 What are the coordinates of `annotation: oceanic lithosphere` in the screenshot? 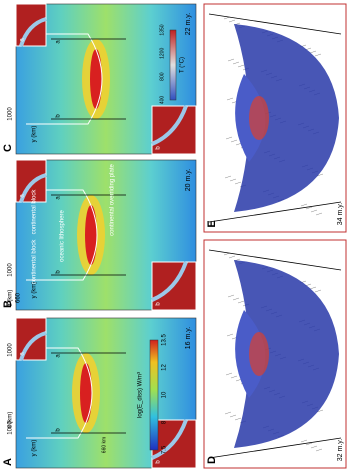 It's located at (63, 235).